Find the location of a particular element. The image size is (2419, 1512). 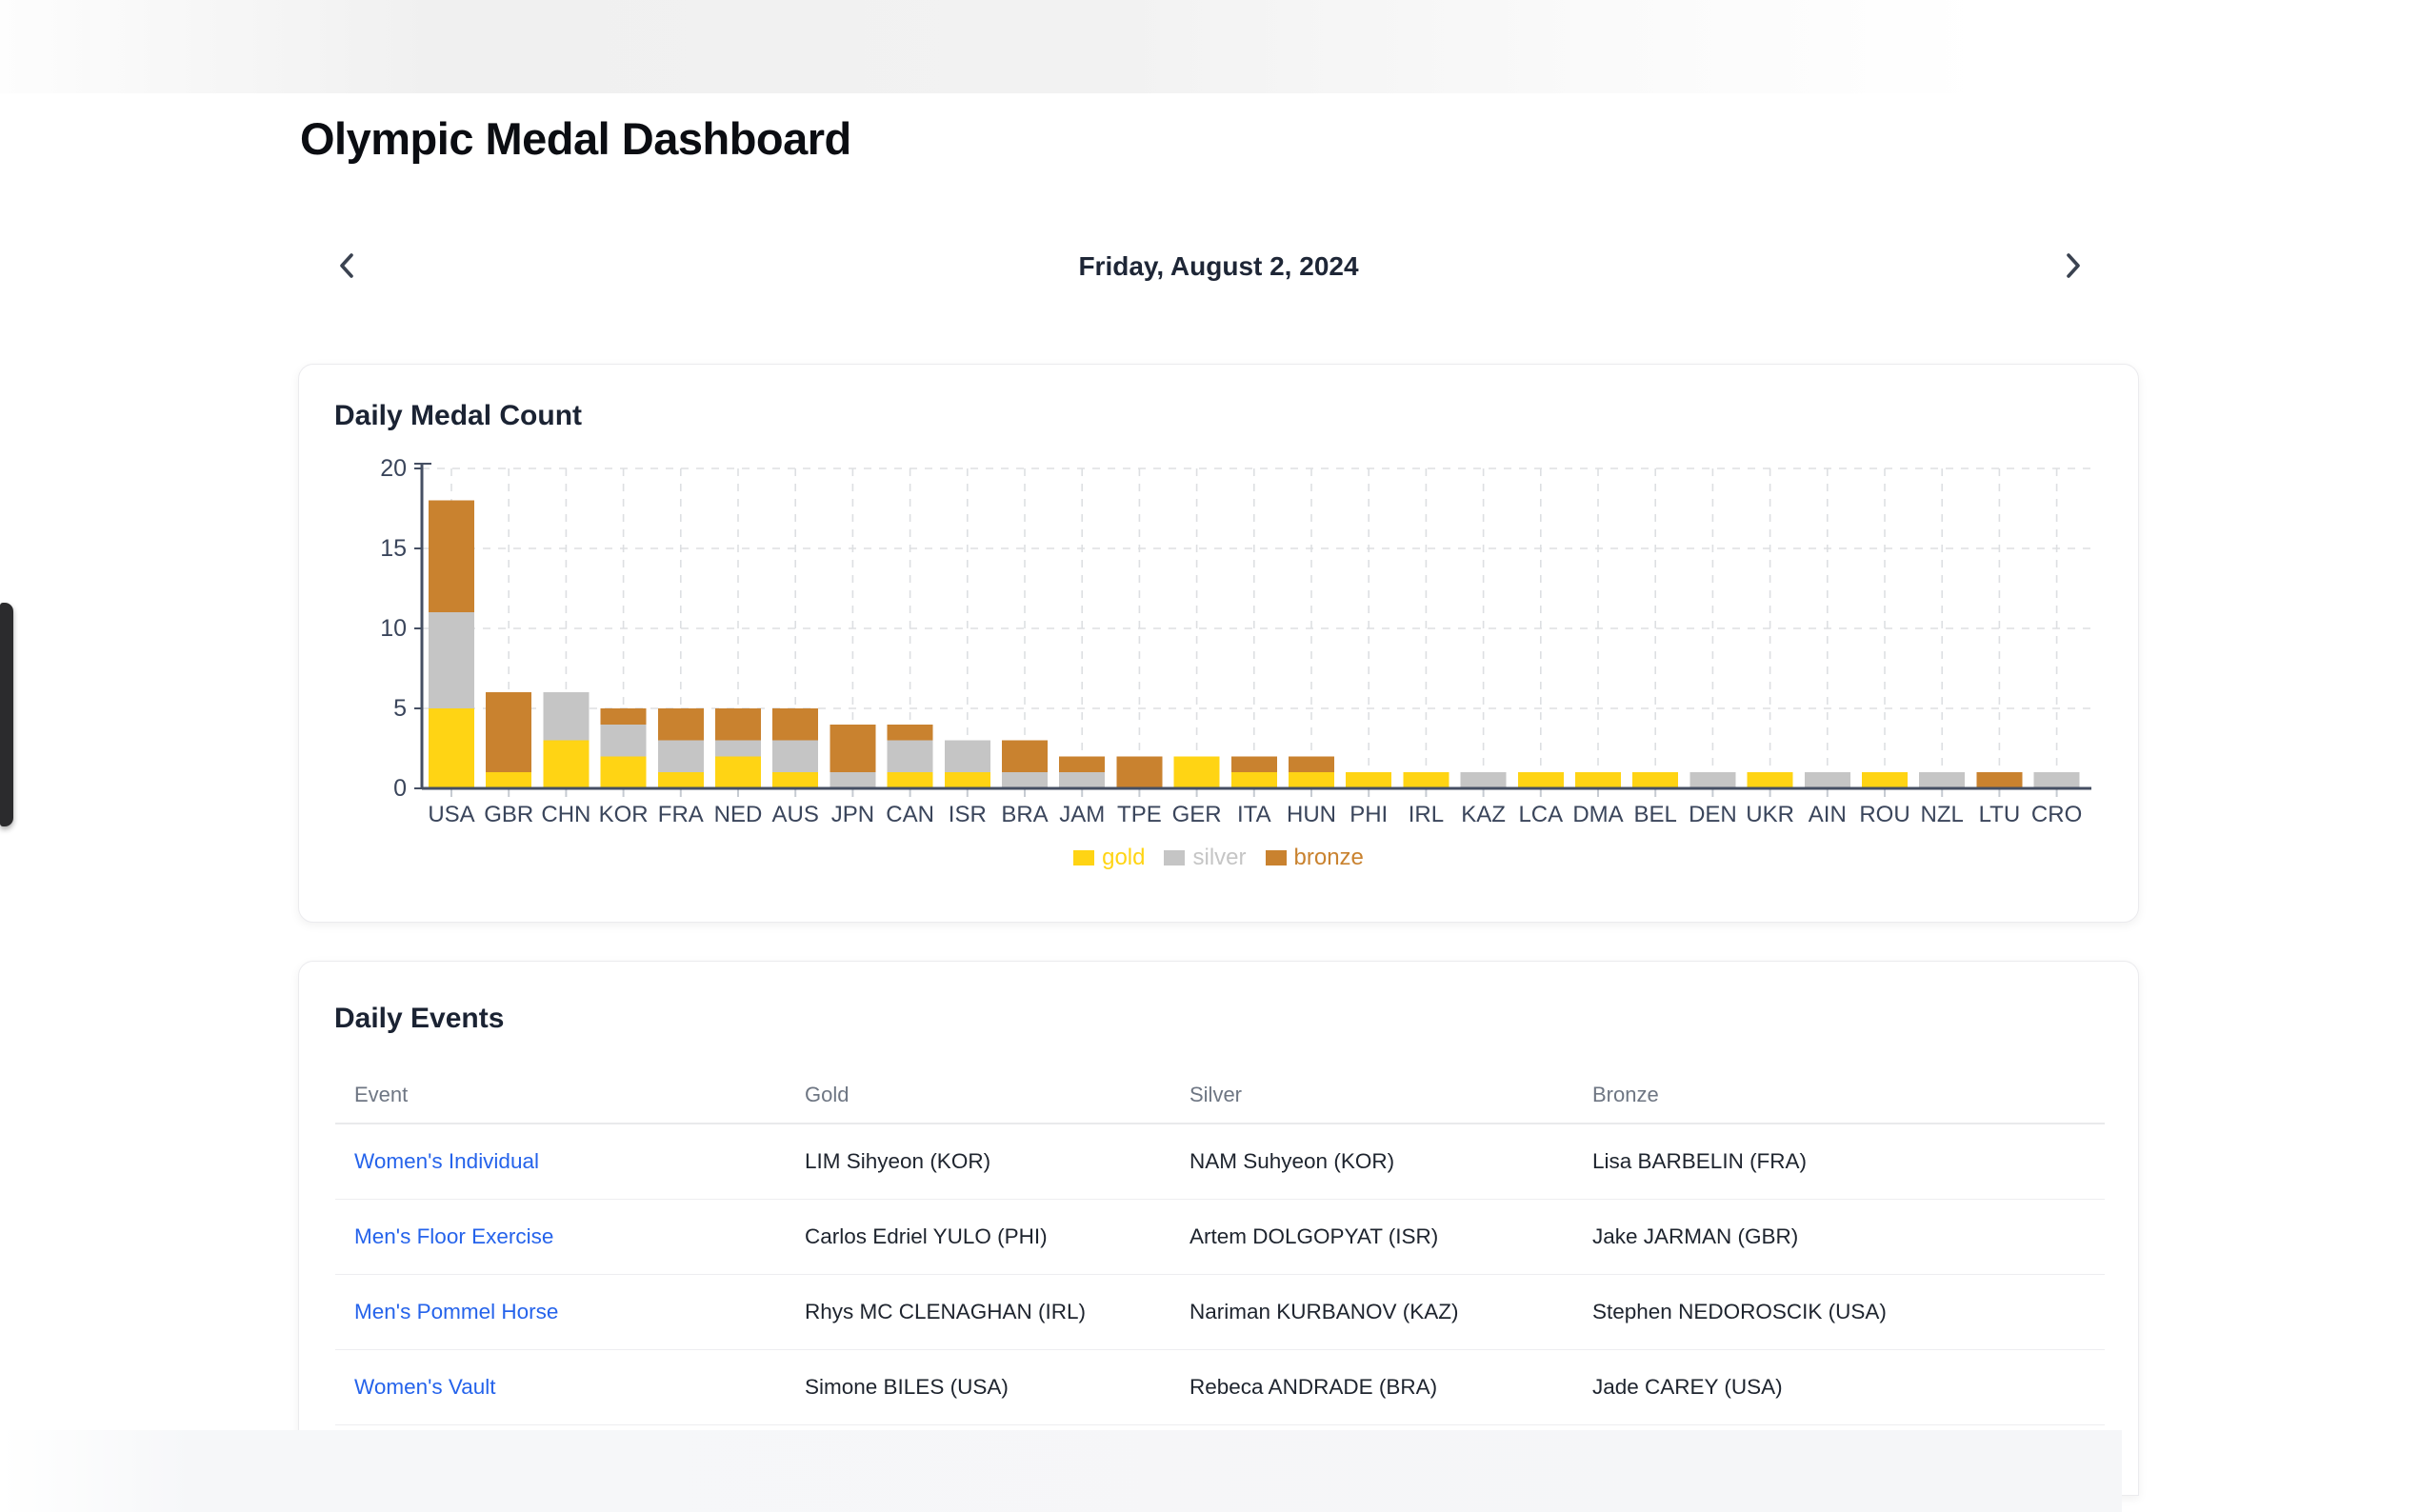

event-cell: Men's Floor Exercise is located at coordinates (560, 1236).